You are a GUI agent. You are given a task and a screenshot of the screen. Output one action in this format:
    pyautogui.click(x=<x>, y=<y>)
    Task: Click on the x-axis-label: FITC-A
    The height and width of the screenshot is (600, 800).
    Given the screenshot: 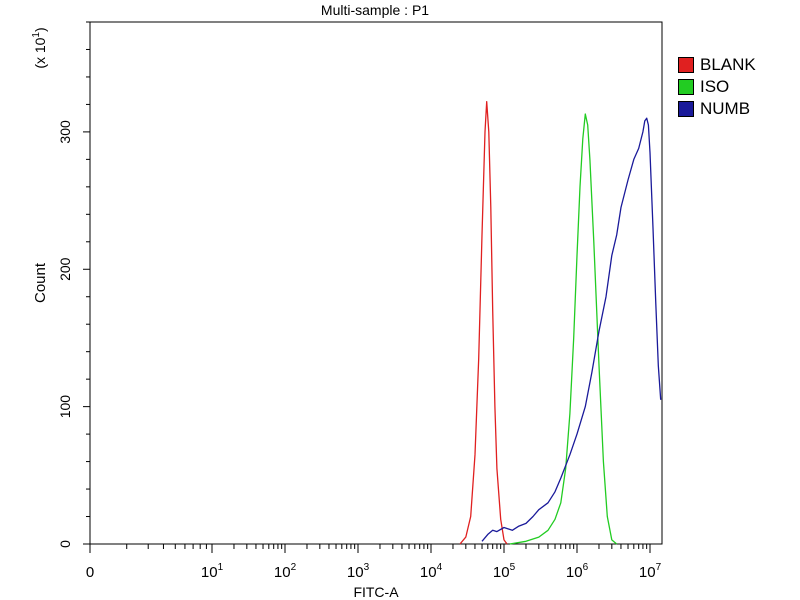 What is the action you would take?
    pyautogui.click(x=376, y=592)
    